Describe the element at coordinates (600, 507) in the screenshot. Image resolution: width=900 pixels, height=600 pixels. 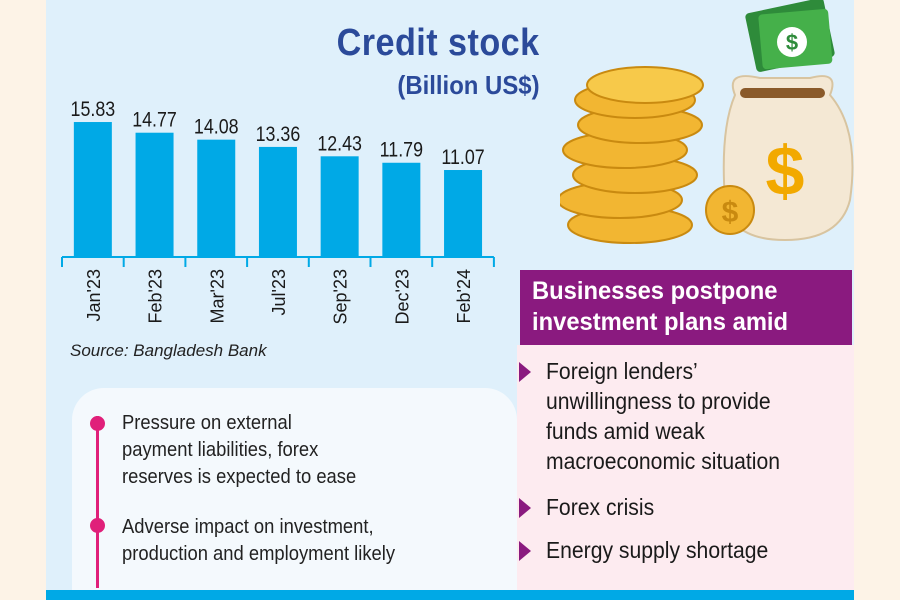
I see `reason-item: Forex crisis` at that location.